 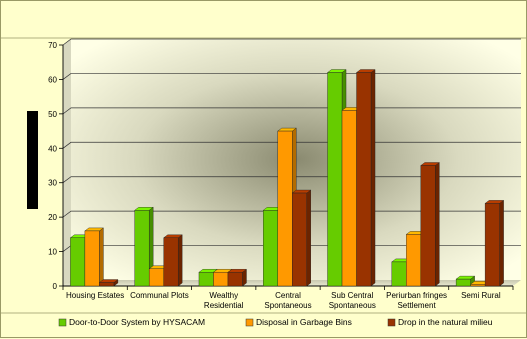 I want to click on y-tick-label: 50, so click(x=52, y=114).